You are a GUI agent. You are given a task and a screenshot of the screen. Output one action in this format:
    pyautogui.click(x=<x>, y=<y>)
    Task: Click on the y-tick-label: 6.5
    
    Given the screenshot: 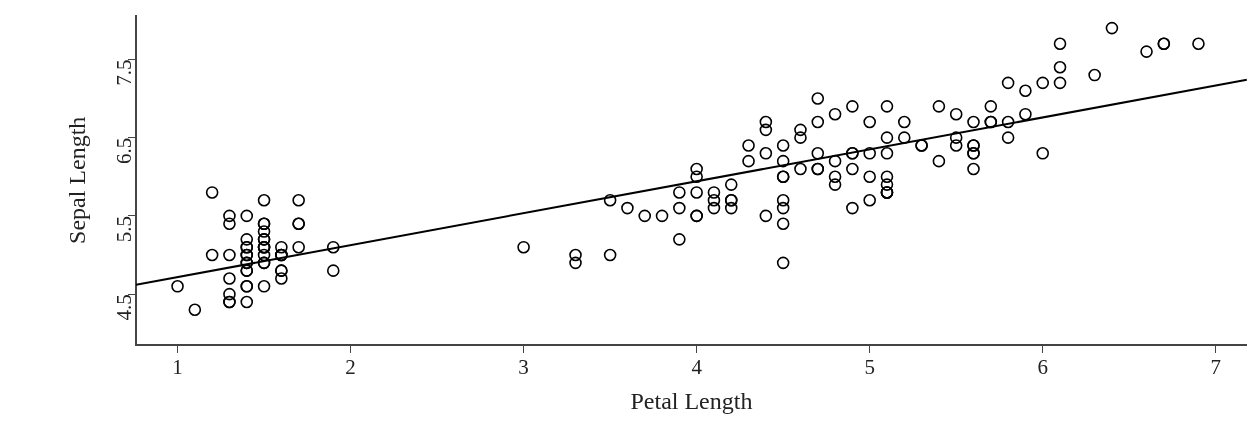 What is the action you would take?
    pyautogui.click(x=123, y=150)
    